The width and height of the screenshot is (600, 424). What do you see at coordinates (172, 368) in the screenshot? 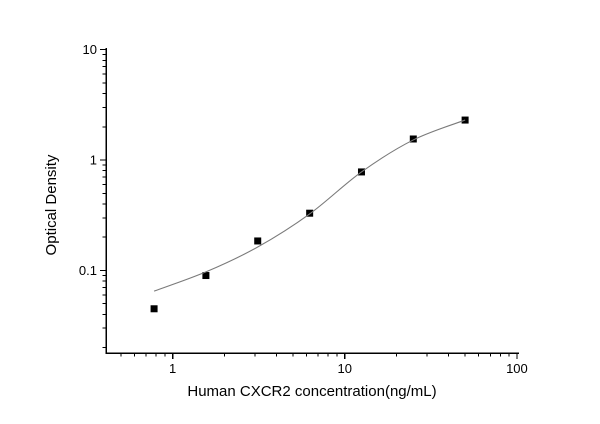
I see `x-tick-label: 1` at bounding box center [172, 368].